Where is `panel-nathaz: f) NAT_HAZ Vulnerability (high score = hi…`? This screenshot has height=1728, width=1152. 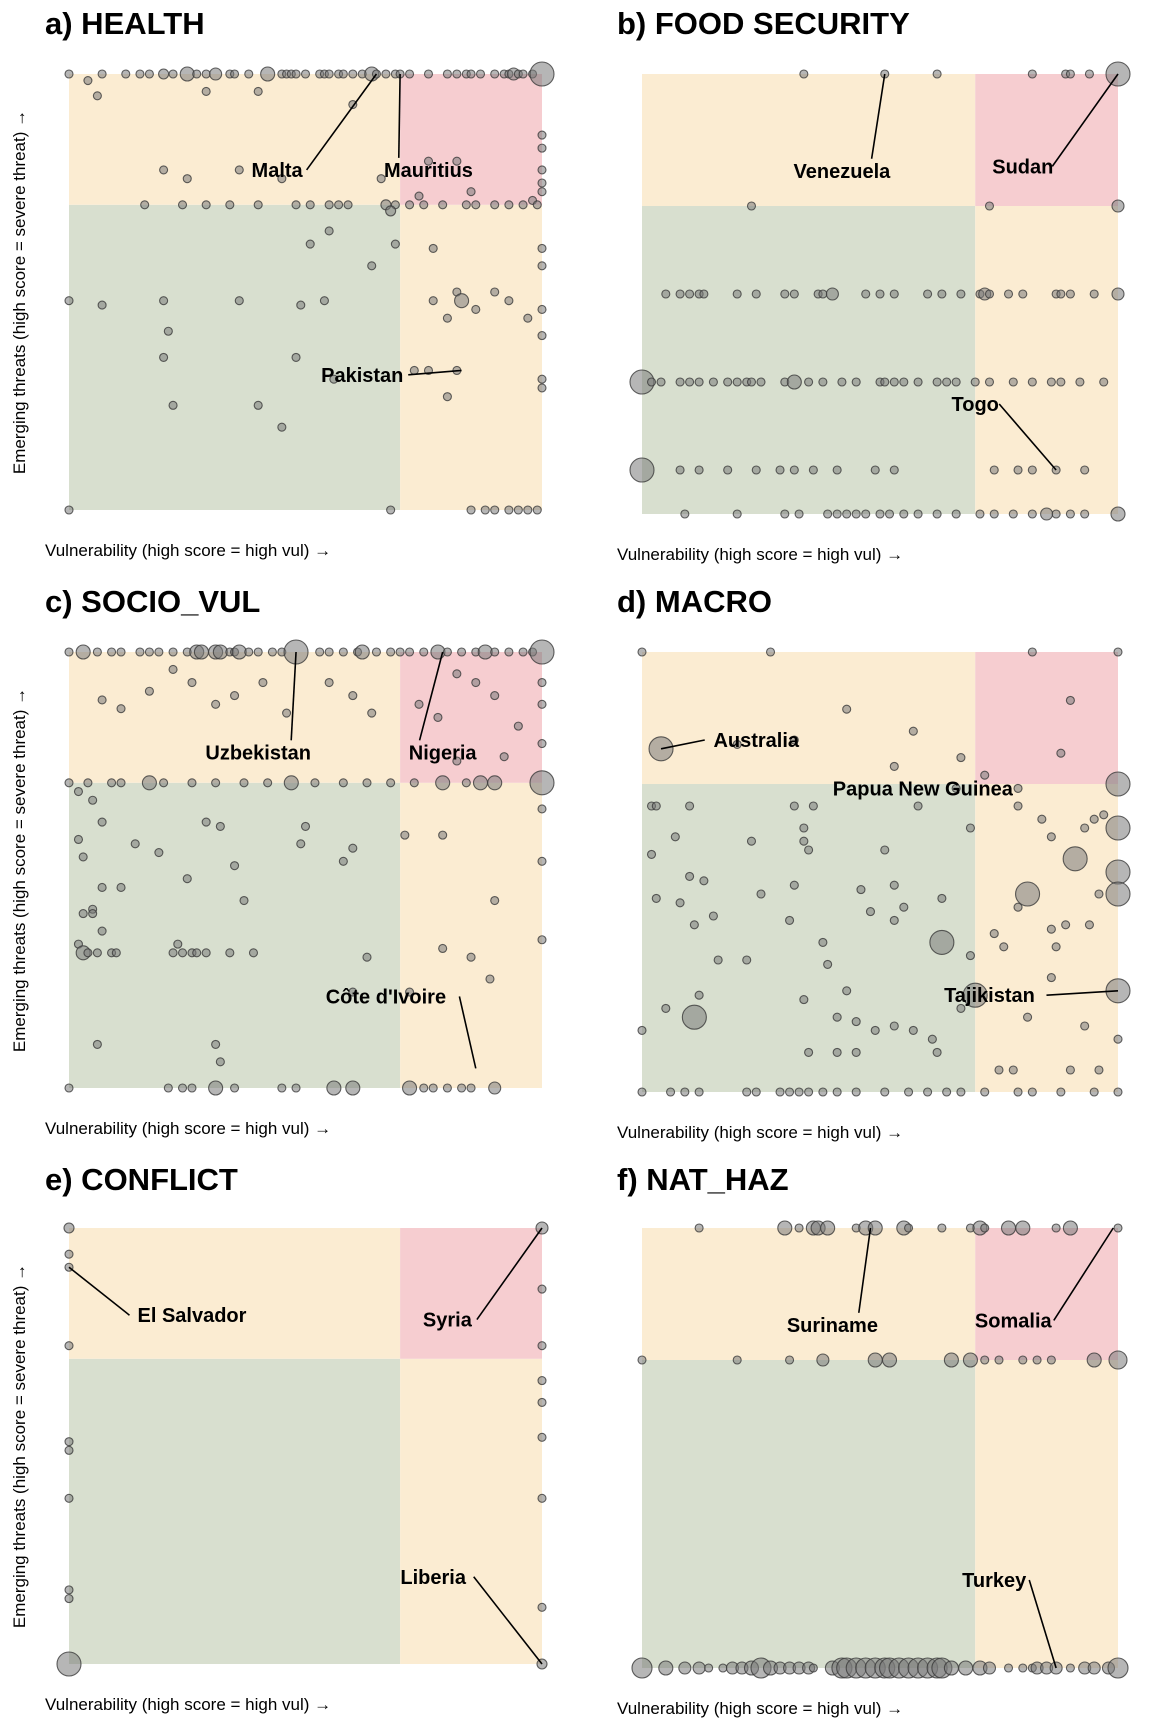
panel-nathaz: f) NAT_HAZ Vulnerability (high score = hi… is located at coordinates (873, 1440).